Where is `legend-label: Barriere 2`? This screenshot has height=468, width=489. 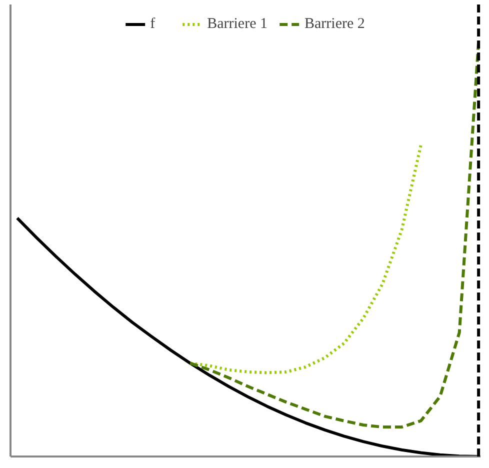 legend-label: Barriere 2 is located at coordinates (334, 24).